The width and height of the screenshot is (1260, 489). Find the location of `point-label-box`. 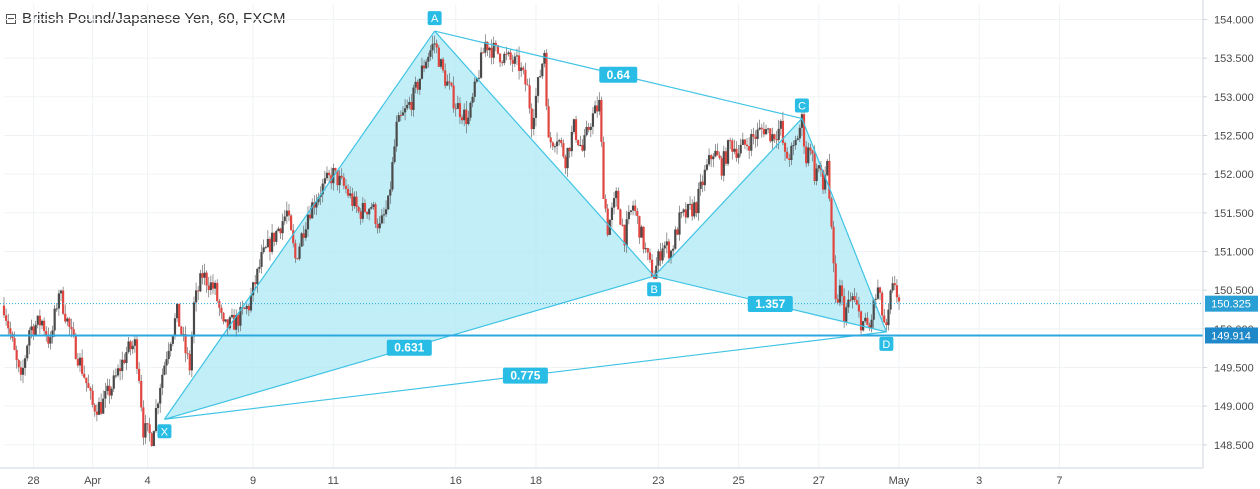

point-label-box is located at coordinates (434, 18).